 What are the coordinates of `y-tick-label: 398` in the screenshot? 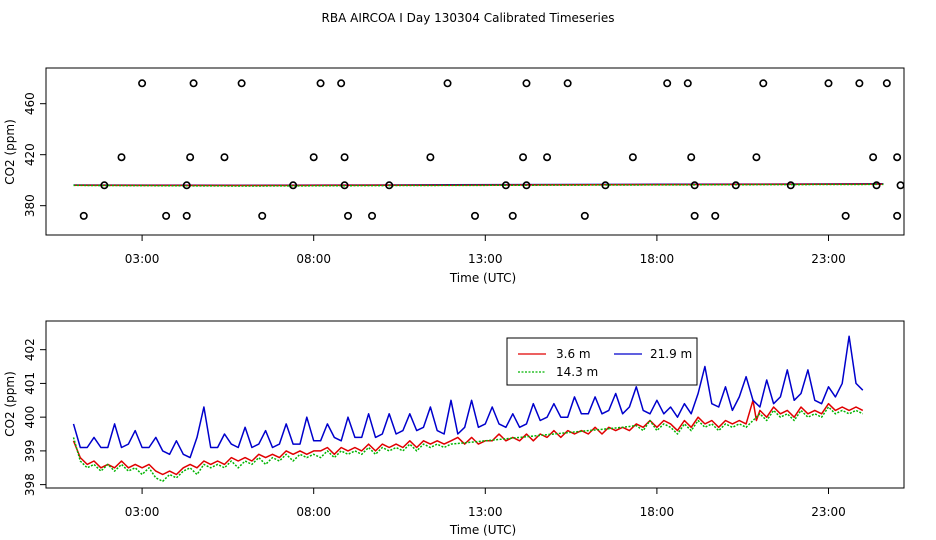 It's located at (30, 484).